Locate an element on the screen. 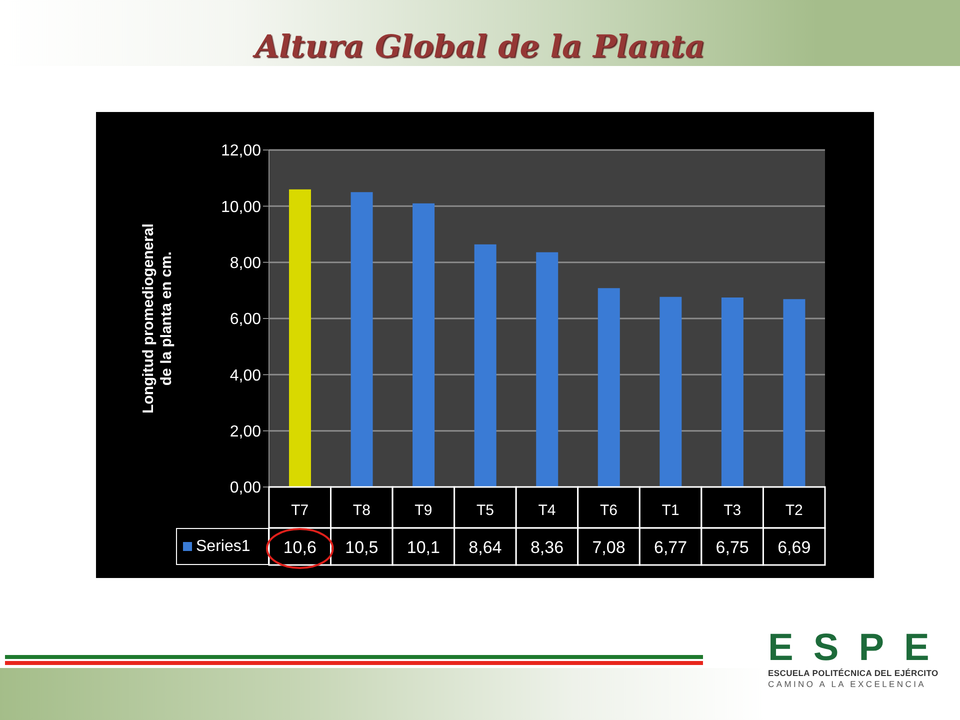 The image size is (960, 720). y-tick-label: 2,00 is located at coordinates (246, 432).